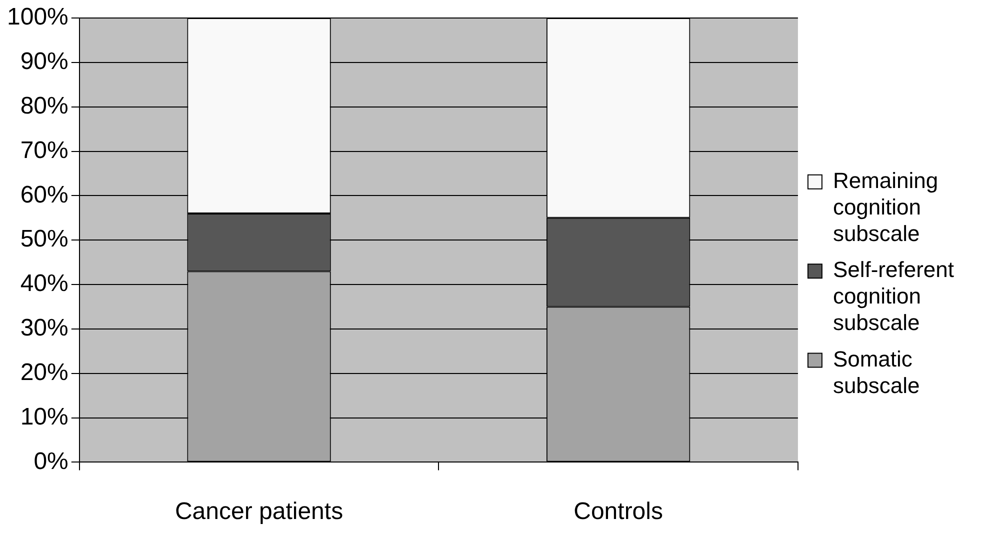 This screenshot has width=984, height=559. What do you see at coordinates (51, 461) in the screenshot?
I see `y-tick-label: 0%` at bounding box center [51, 461].